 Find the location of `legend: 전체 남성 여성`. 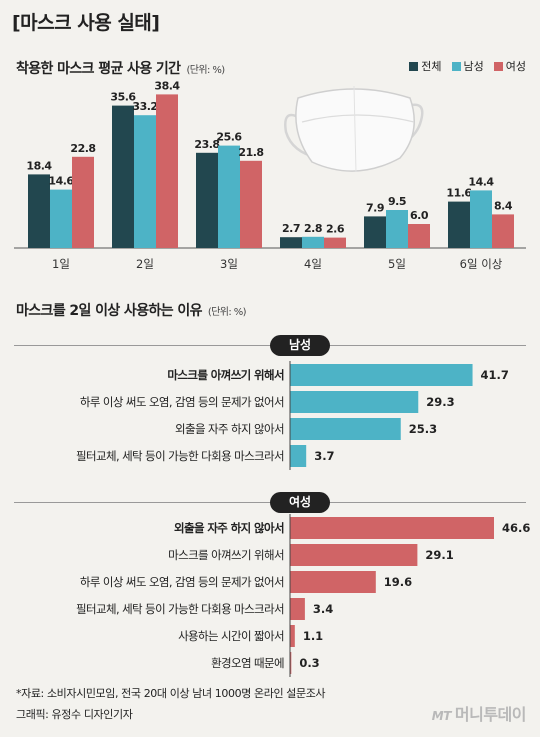

legend: 전체 남성 여성 is located at coordinates (467, 66).